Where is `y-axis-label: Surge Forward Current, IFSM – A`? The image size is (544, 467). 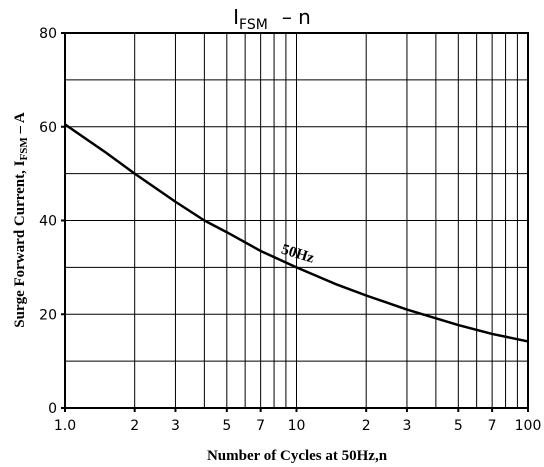
y-axis-label: Surge Forward Current, IFSM – A is located at coordinates (21, 220).